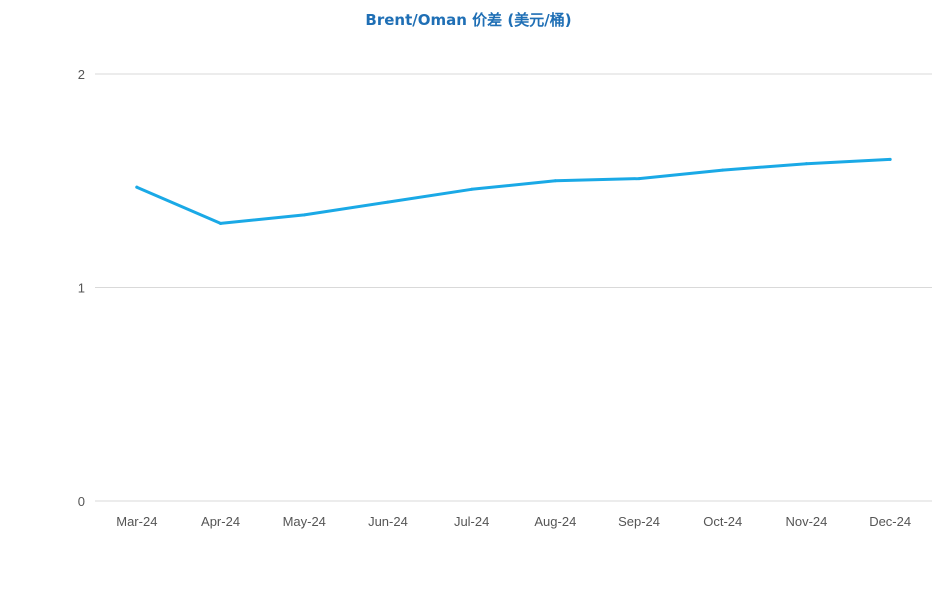 The width and height of the screenshot is (937, 601). What do you see at coordinates (639, 521) in the screenshot?
I see `x-tick-label: Sep-24` at bounding box center [639, 521].